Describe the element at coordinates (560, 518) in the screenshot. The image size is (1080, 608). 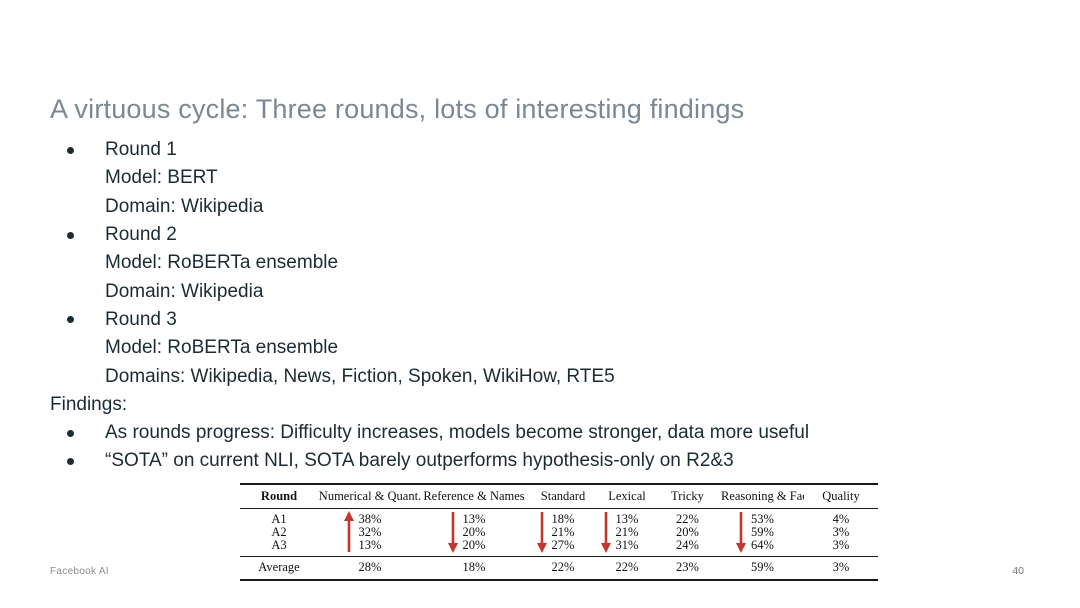
I see `table-row: A1 38% 13% 18% 13% 22% 53% 4%` at that location.